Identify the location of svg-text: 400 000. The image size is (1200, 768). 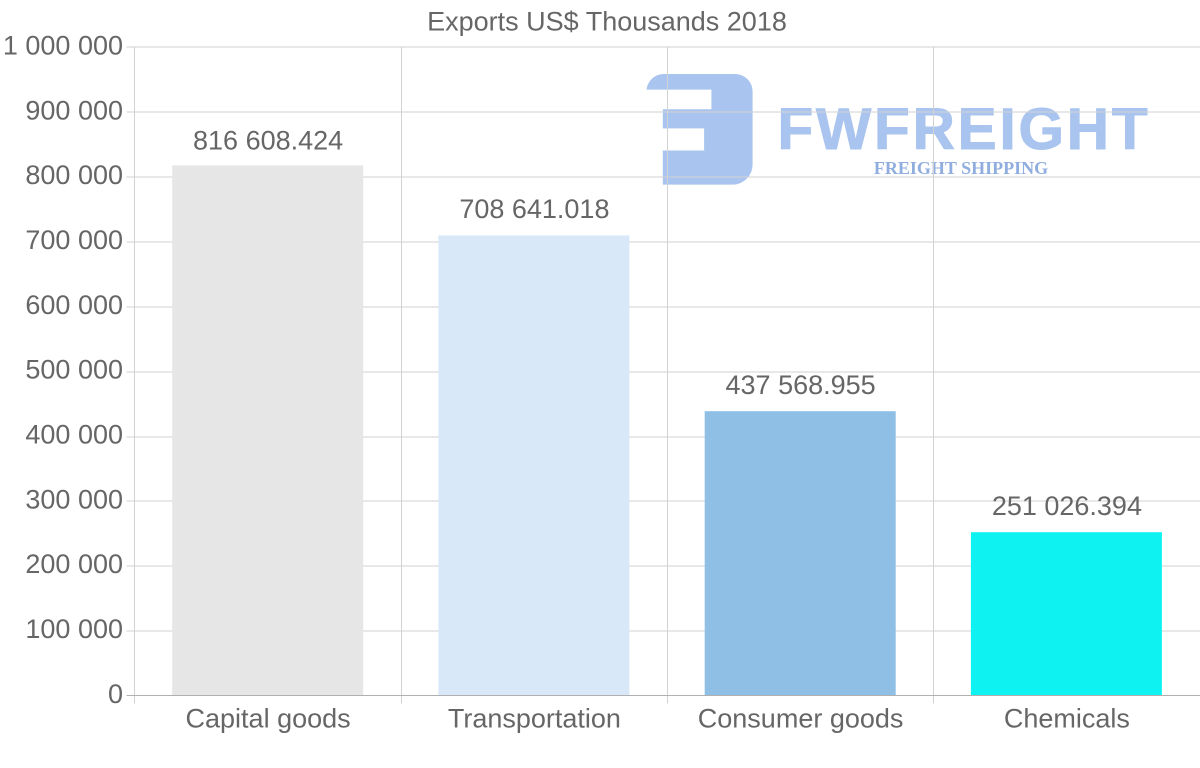
(74, 435).